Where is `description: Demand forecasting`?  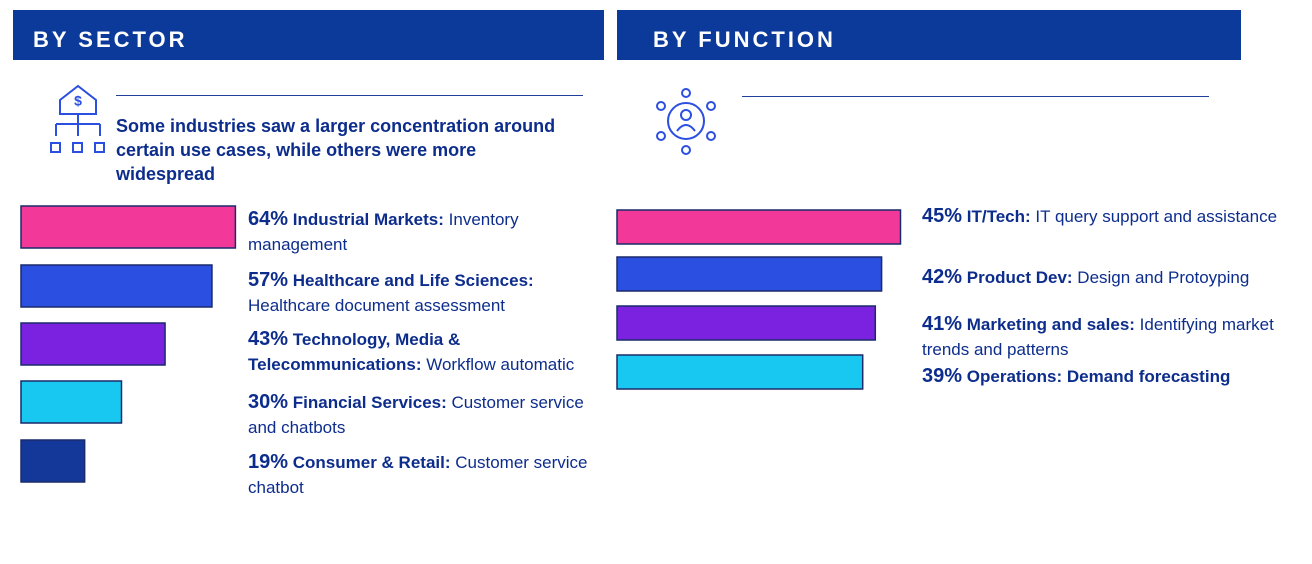
description: Demand forecasting is located at coordinates (1148, 376).